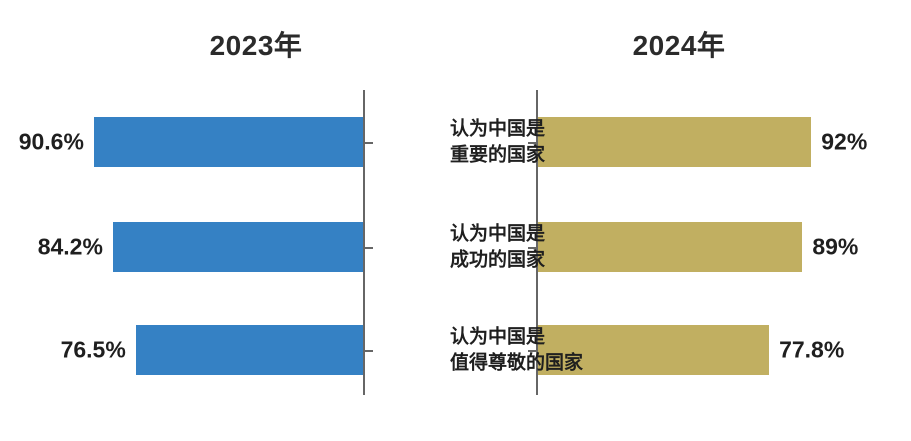  Describe the element at coordinates (844, 141) in the screenshot. I see `value-label-2024-row-1: 92%` at that location.